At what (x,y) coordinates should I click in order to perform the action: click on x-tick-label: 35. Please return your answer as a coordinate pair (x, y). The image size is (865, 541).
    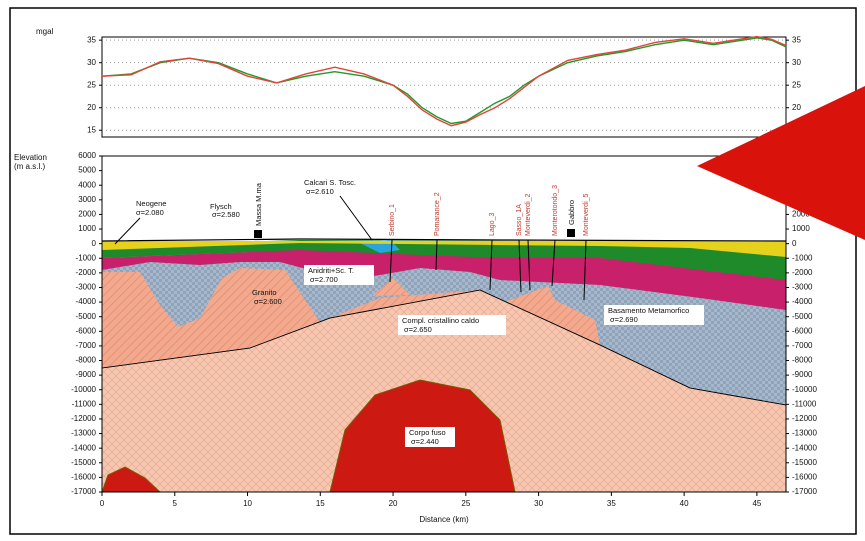
    Looking at the image, I should click on (611, 503).